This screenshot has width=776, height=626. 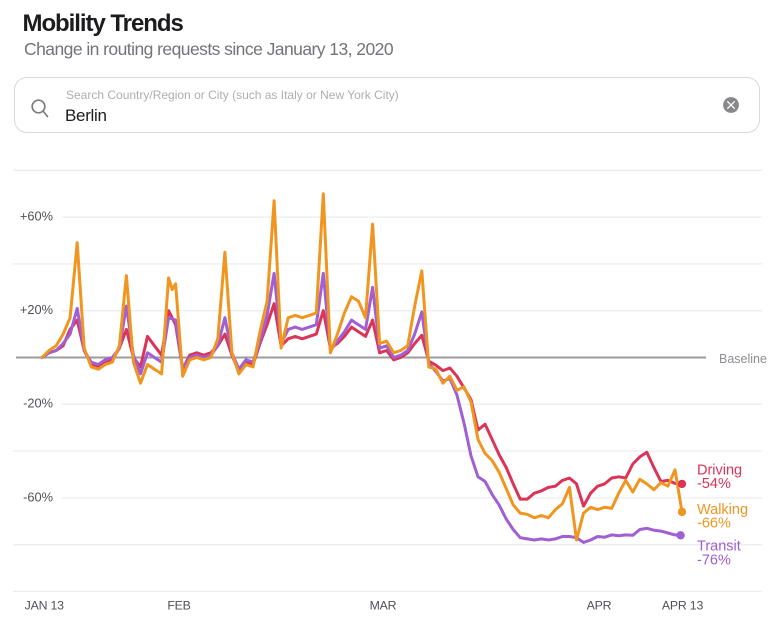 I want to click on svg-text: -20%, so click(x=38, y=403).